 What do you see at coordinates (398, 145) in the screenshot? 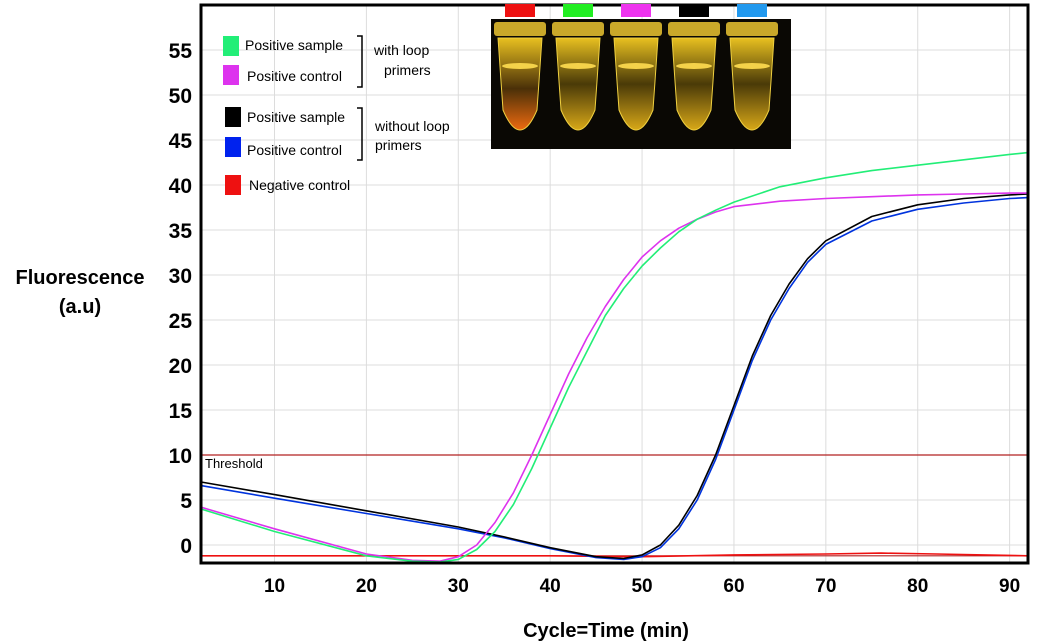
I see `legend-group2-line2: primers` at bounding box center [398, 145].